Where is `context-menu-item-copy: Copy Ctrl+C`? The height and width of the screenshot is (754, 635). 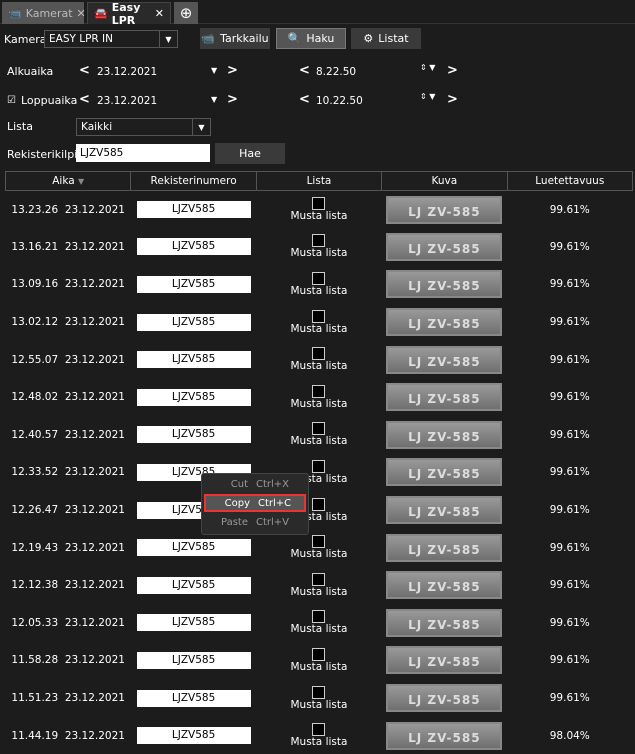 context-menu-item-copy: Copy Ctrl+C is located at coordinates (255, 503).